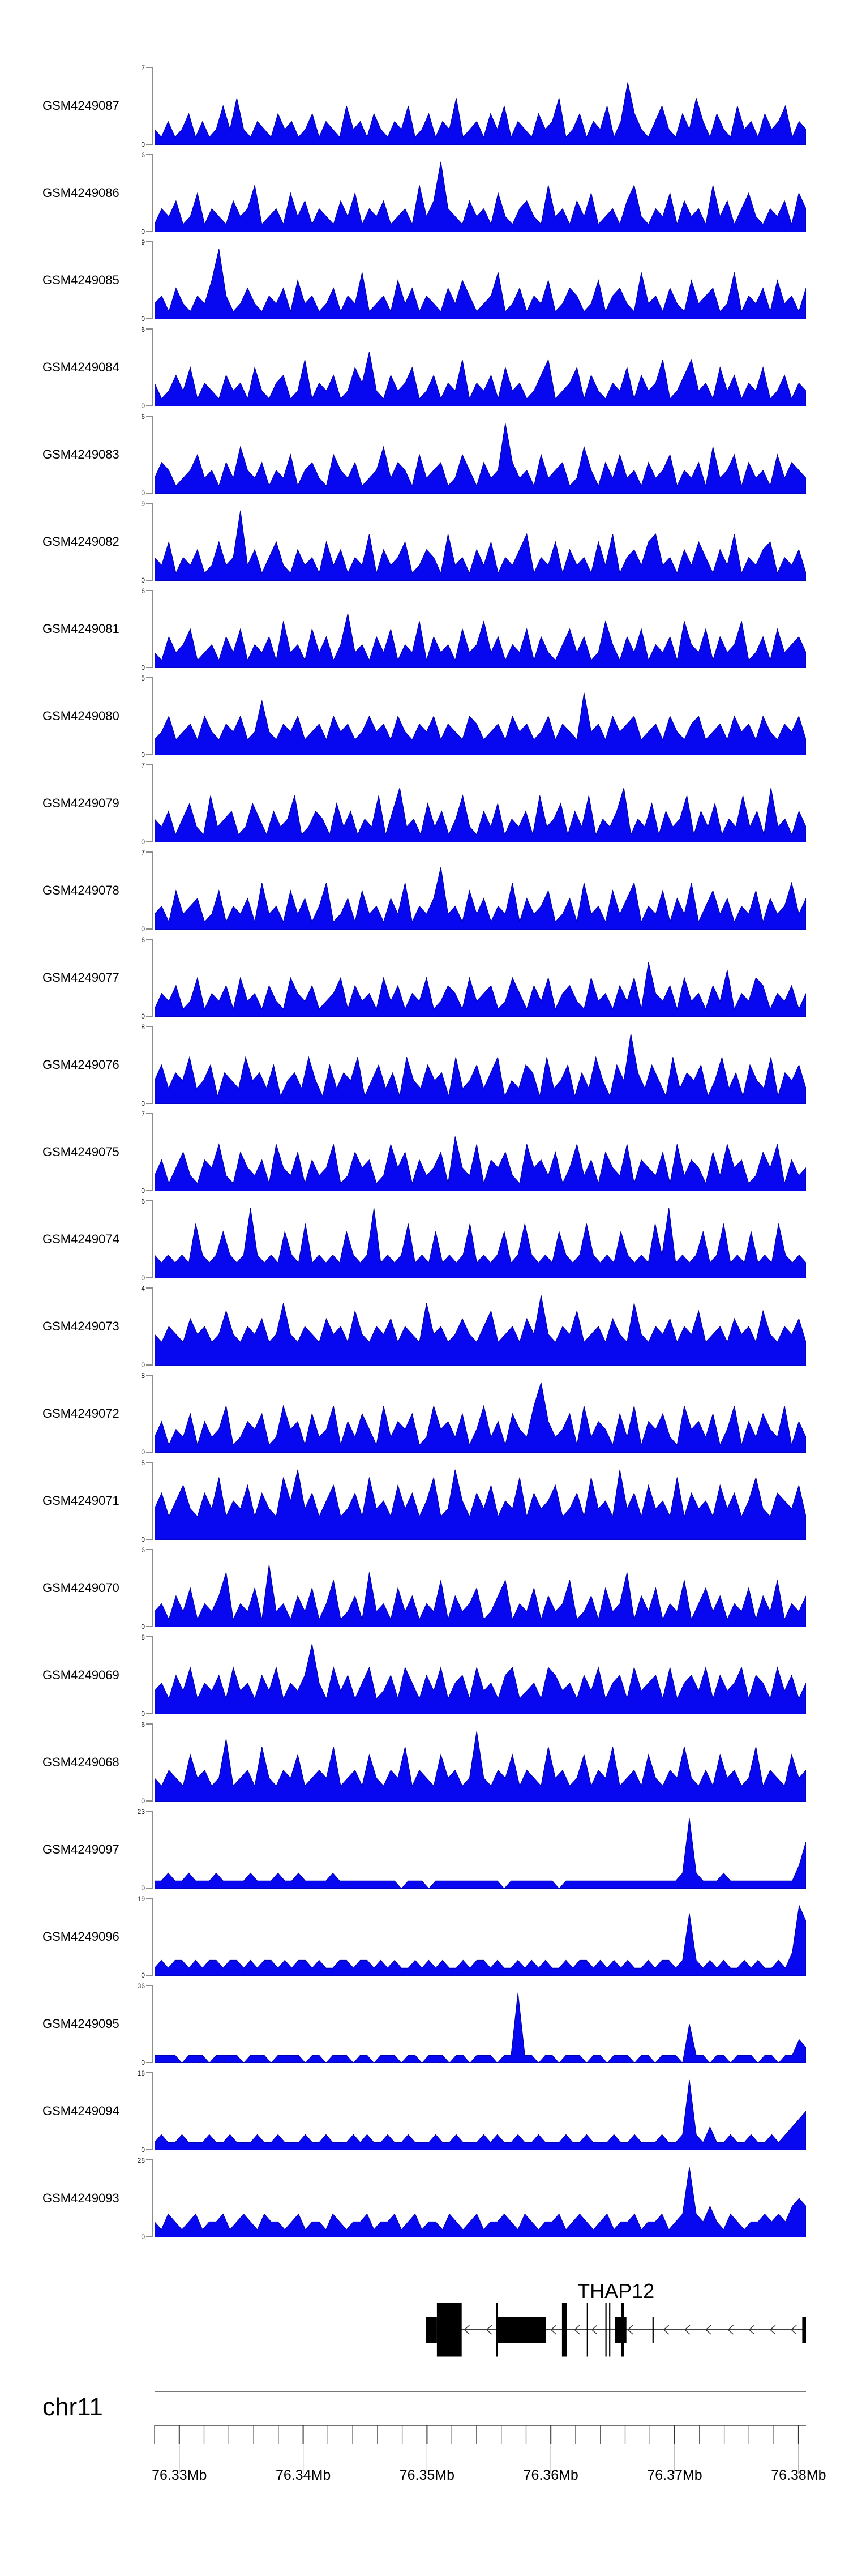 The width and height of the screenshot is (849, 2576). What do you see at coordinates (80, 1152) in the screenshot?
I see `track-label: GSM4249075` at bounding box center [80, 1152].